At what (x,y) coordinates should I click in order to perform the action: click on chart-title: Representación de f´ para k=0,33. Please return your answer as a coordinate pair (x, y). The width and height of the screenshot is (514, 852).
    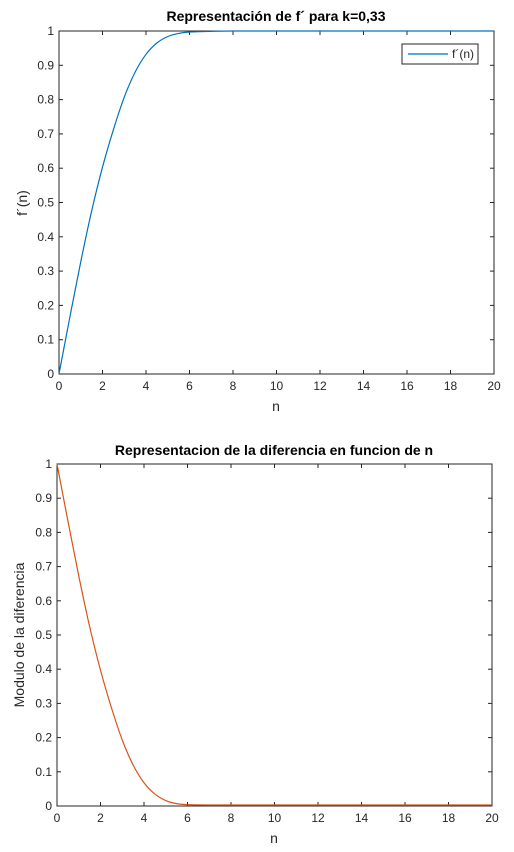
    Looking at the image, I should click on (275, 16).